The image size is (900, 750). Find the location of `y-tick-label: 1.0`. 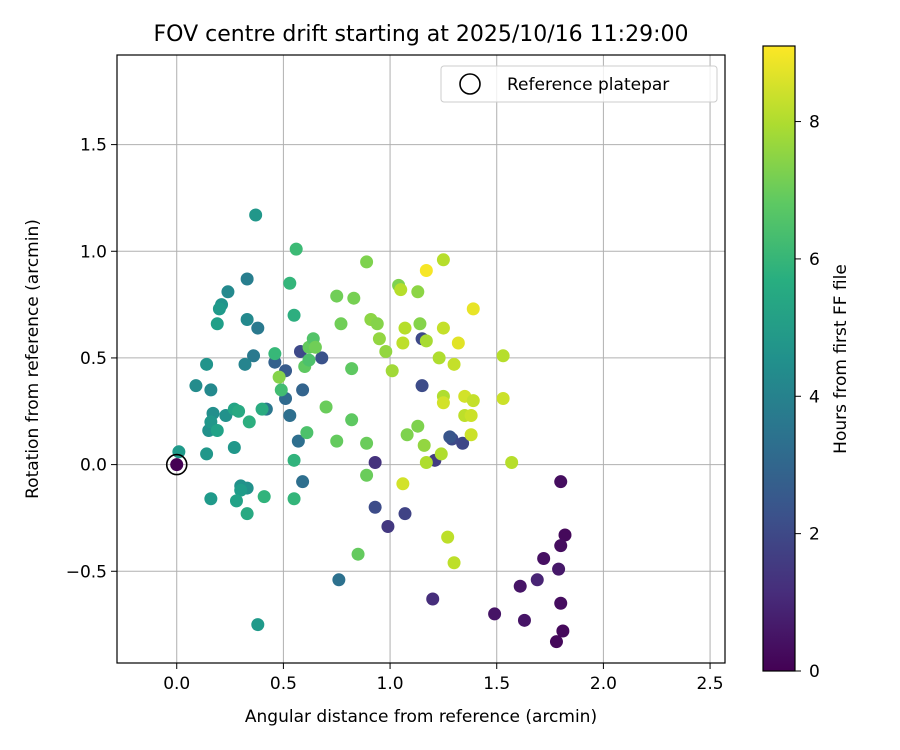

y-tick-label: 1.0 is located at coordinates (93, 252).